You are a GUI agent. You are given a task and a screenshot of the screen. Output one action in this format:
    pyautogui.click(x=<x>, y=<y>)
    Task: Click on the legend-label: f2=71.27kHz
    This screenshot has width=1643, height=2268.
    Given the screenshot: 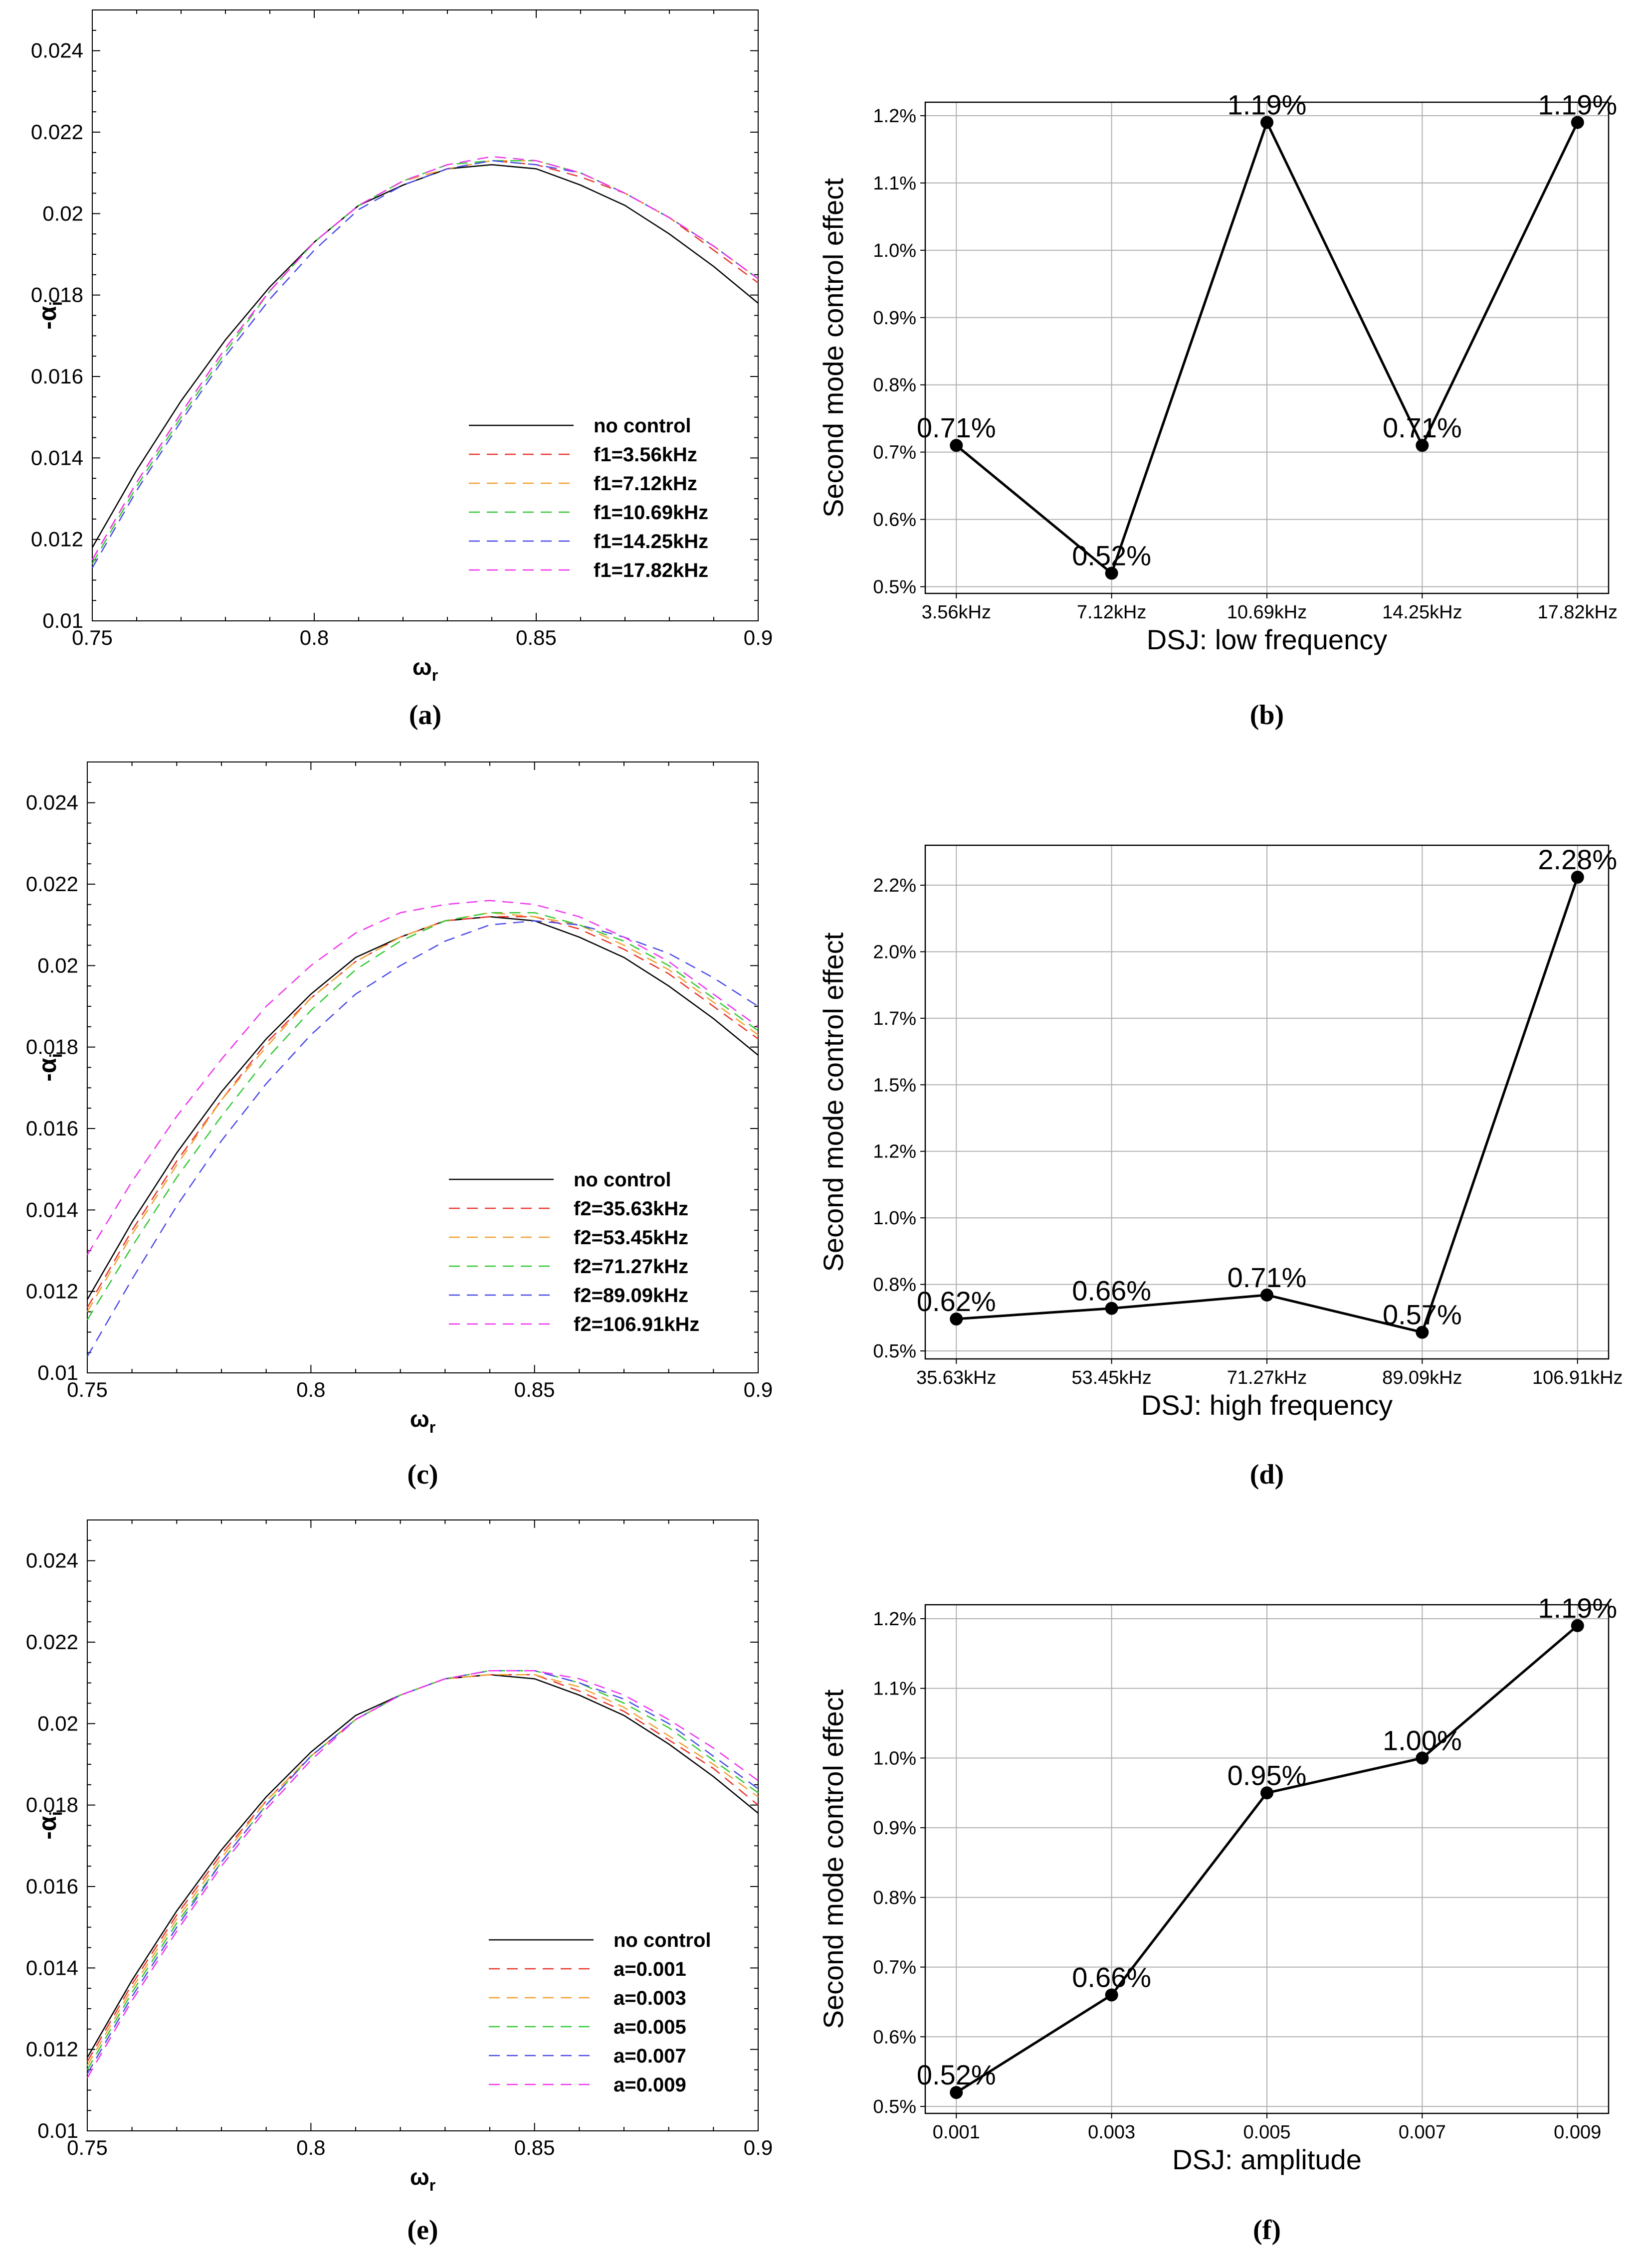 What is the action you would take?
    pyautogui.click(x=631, y=1267)
    